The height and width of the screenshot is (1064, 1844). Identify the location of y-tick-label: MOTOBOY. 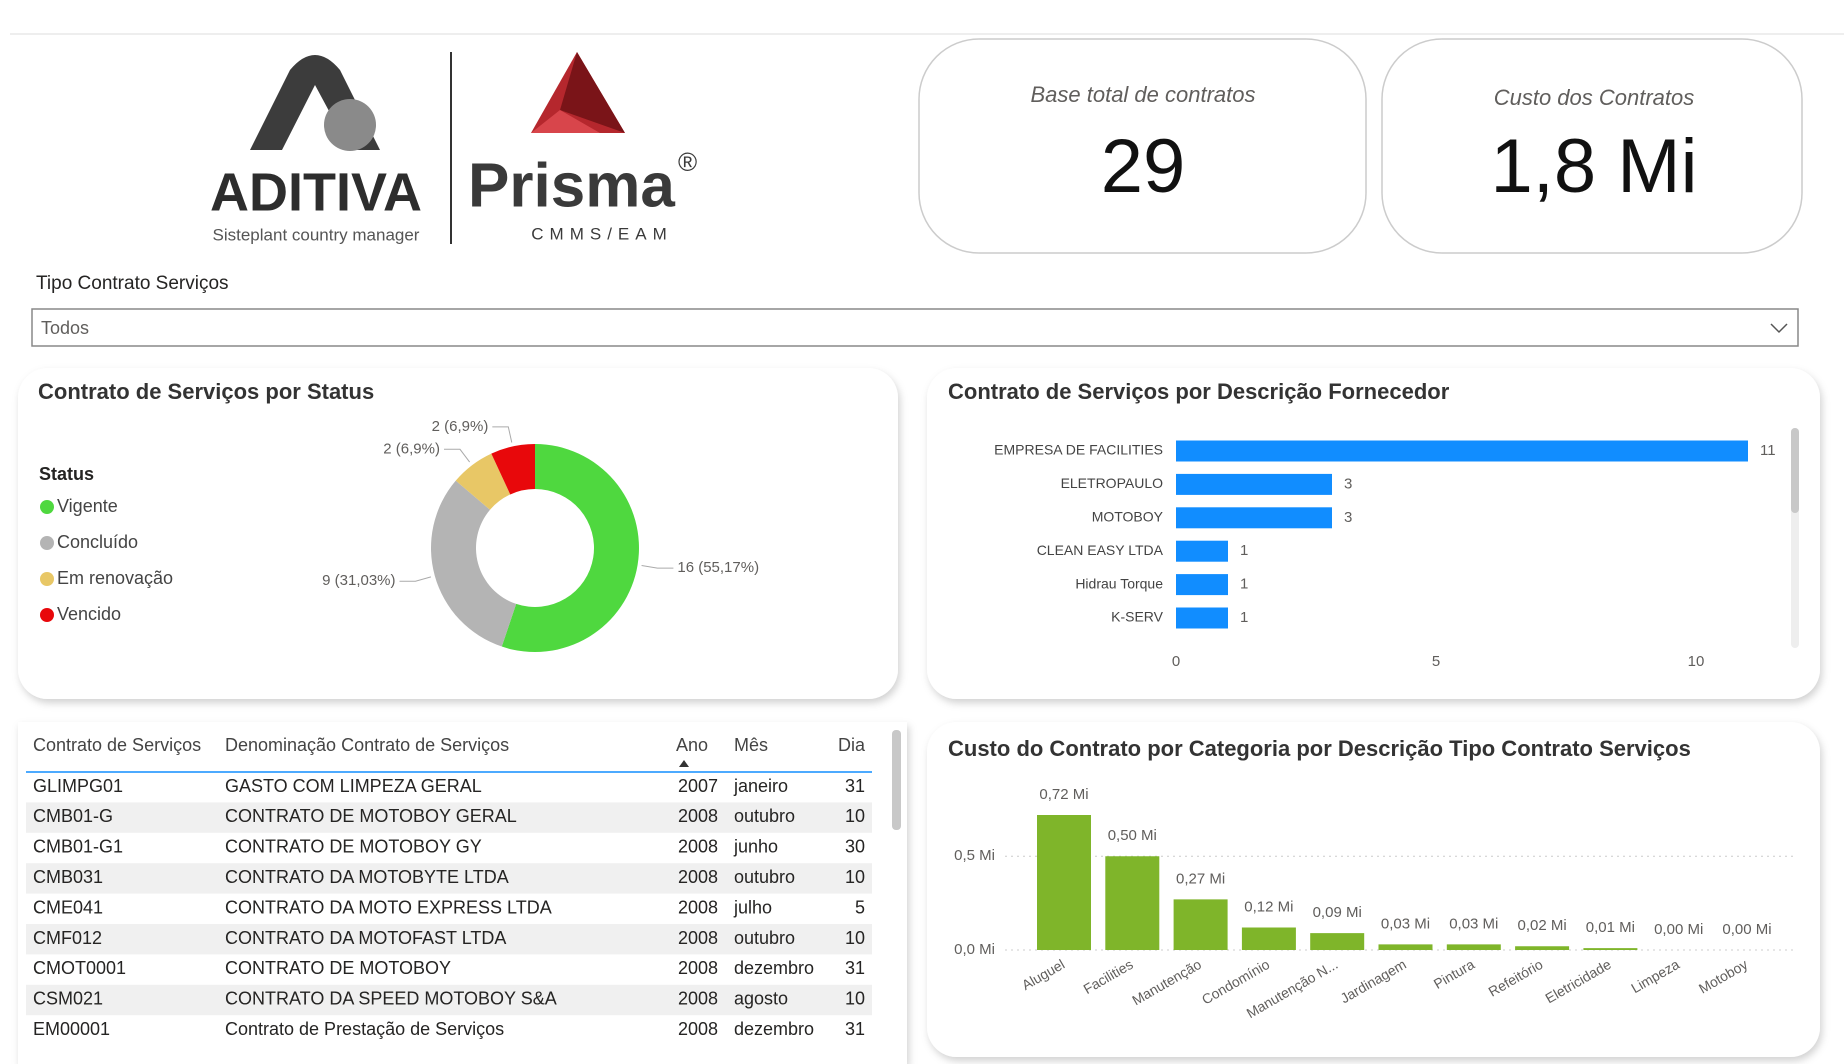
(1128, 517).